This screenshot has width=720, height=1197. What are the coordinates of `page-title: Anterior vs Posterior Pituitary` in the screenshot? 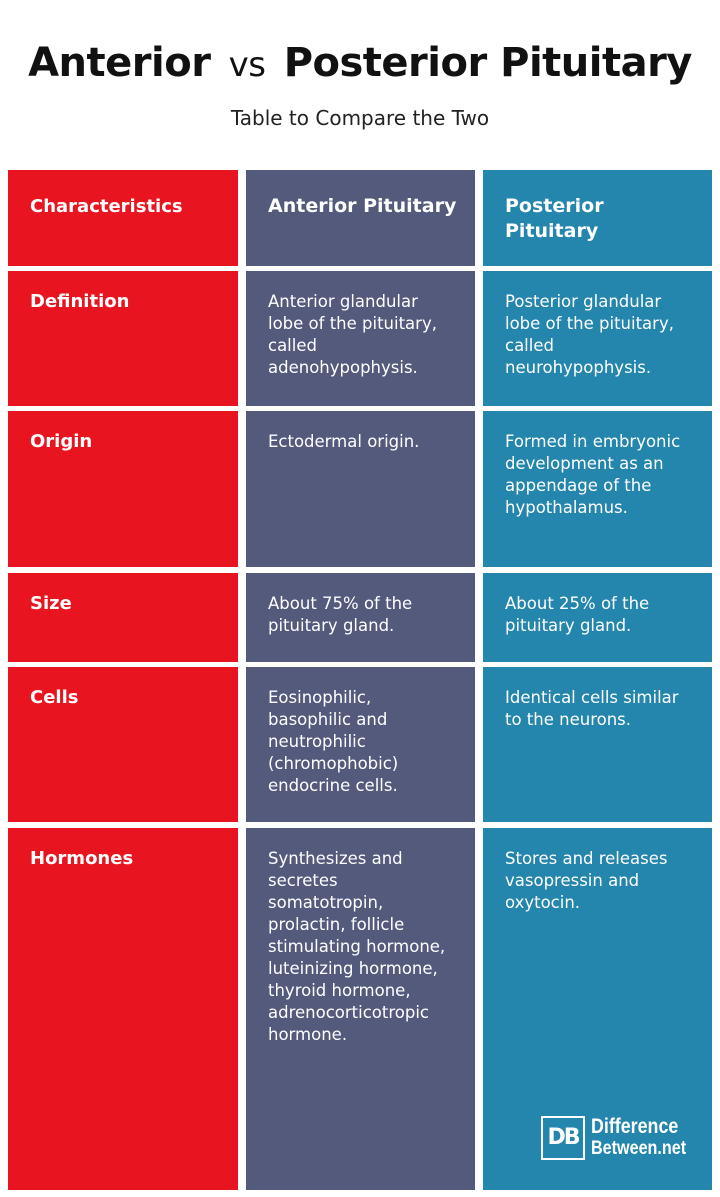 It's located at (360, 63).